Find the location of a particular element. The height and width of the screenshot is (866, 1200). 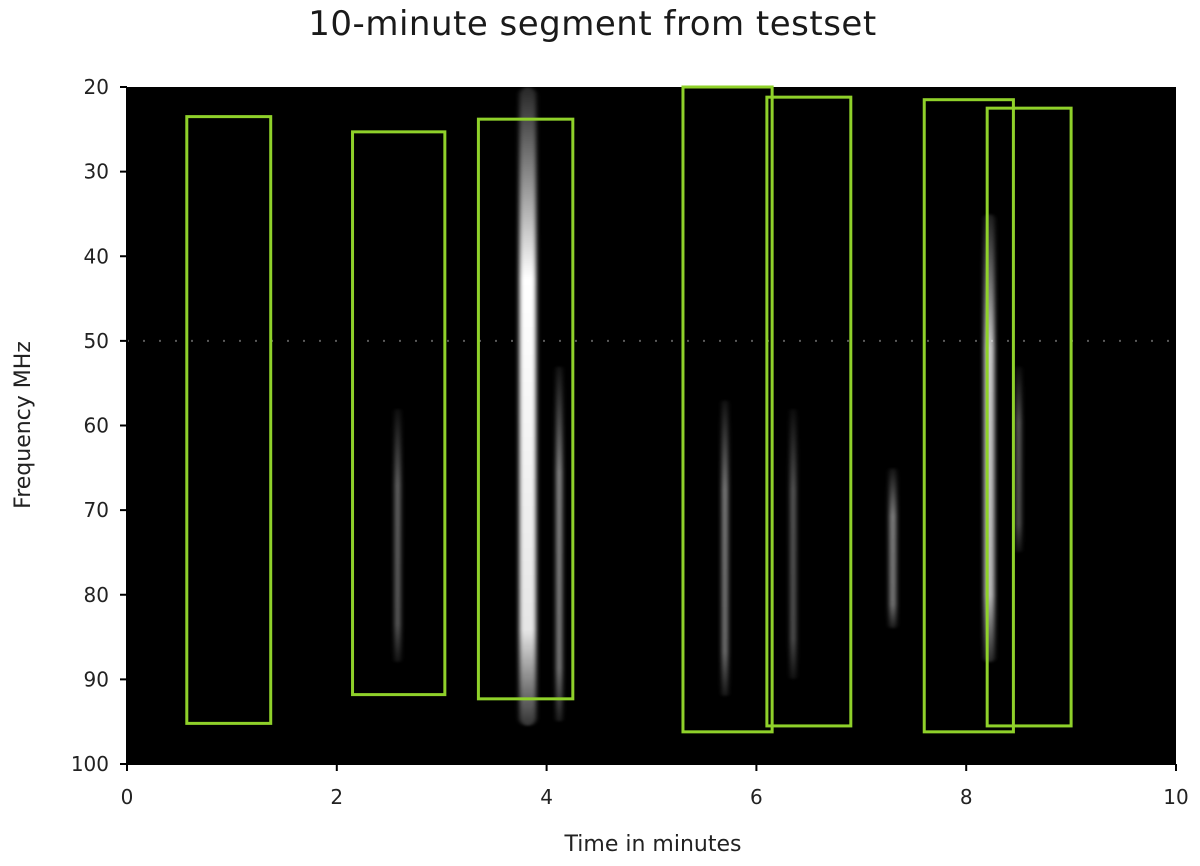

y-tick-label: 60 is located at coordinates (96, 426).